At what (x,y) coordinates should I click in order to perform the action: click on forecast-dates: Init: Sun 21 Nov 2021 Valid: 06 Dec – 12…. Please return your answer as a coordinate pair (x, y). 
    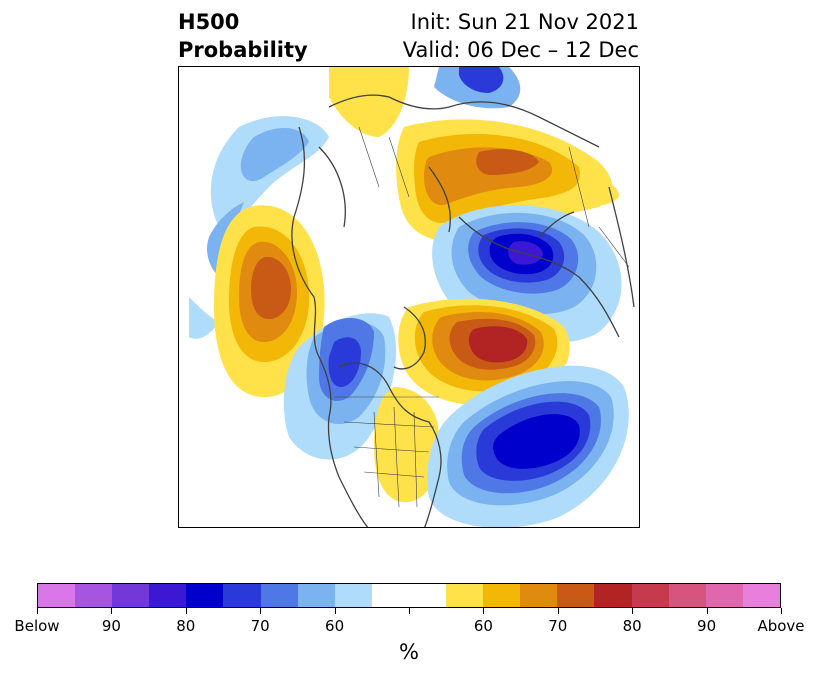
    Looking at the image, I should click on (521, 36).